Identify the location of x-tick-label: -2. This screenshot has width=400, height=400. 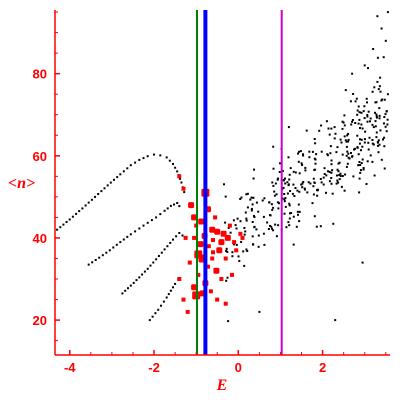
(154, 367).